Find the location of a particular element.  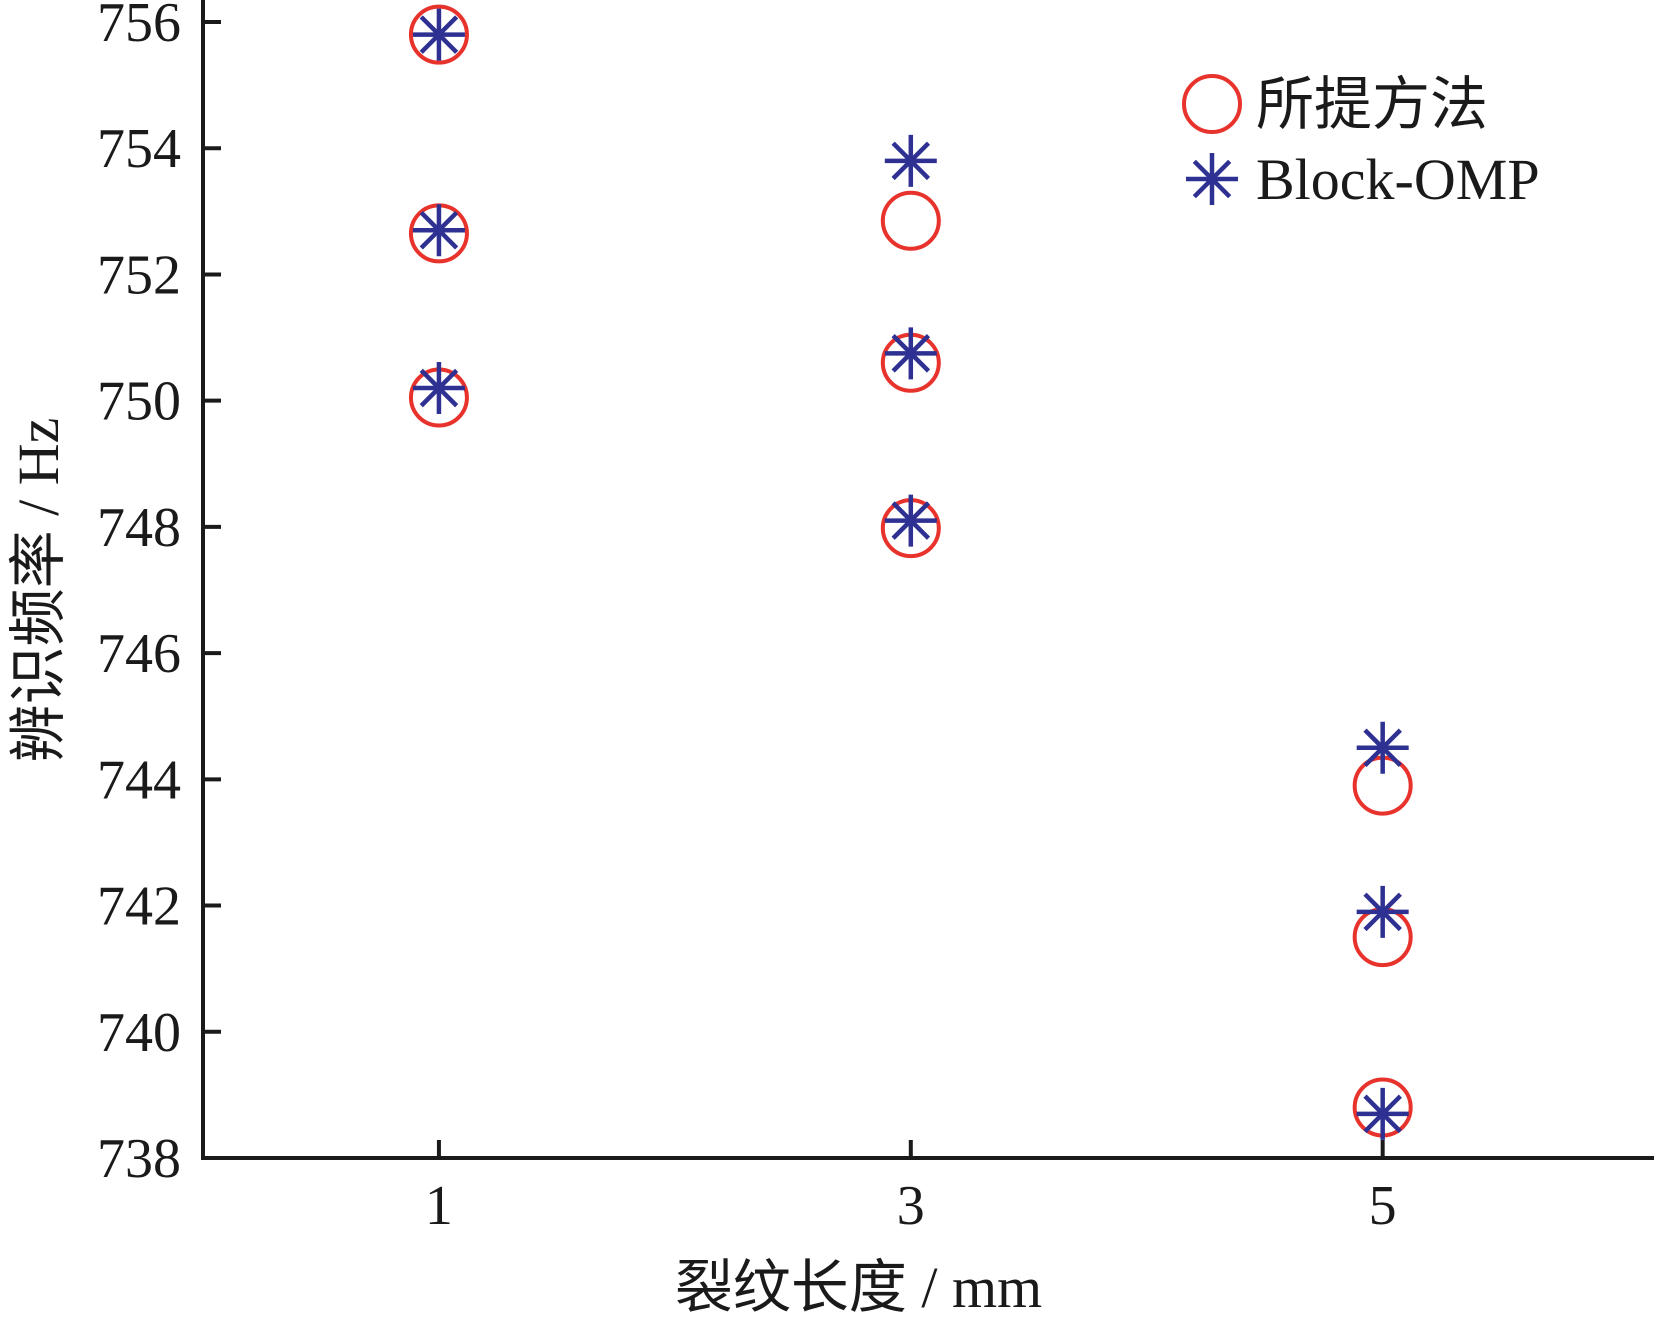

legend-label: 所提方法 is located at coordinates (1372, 104).